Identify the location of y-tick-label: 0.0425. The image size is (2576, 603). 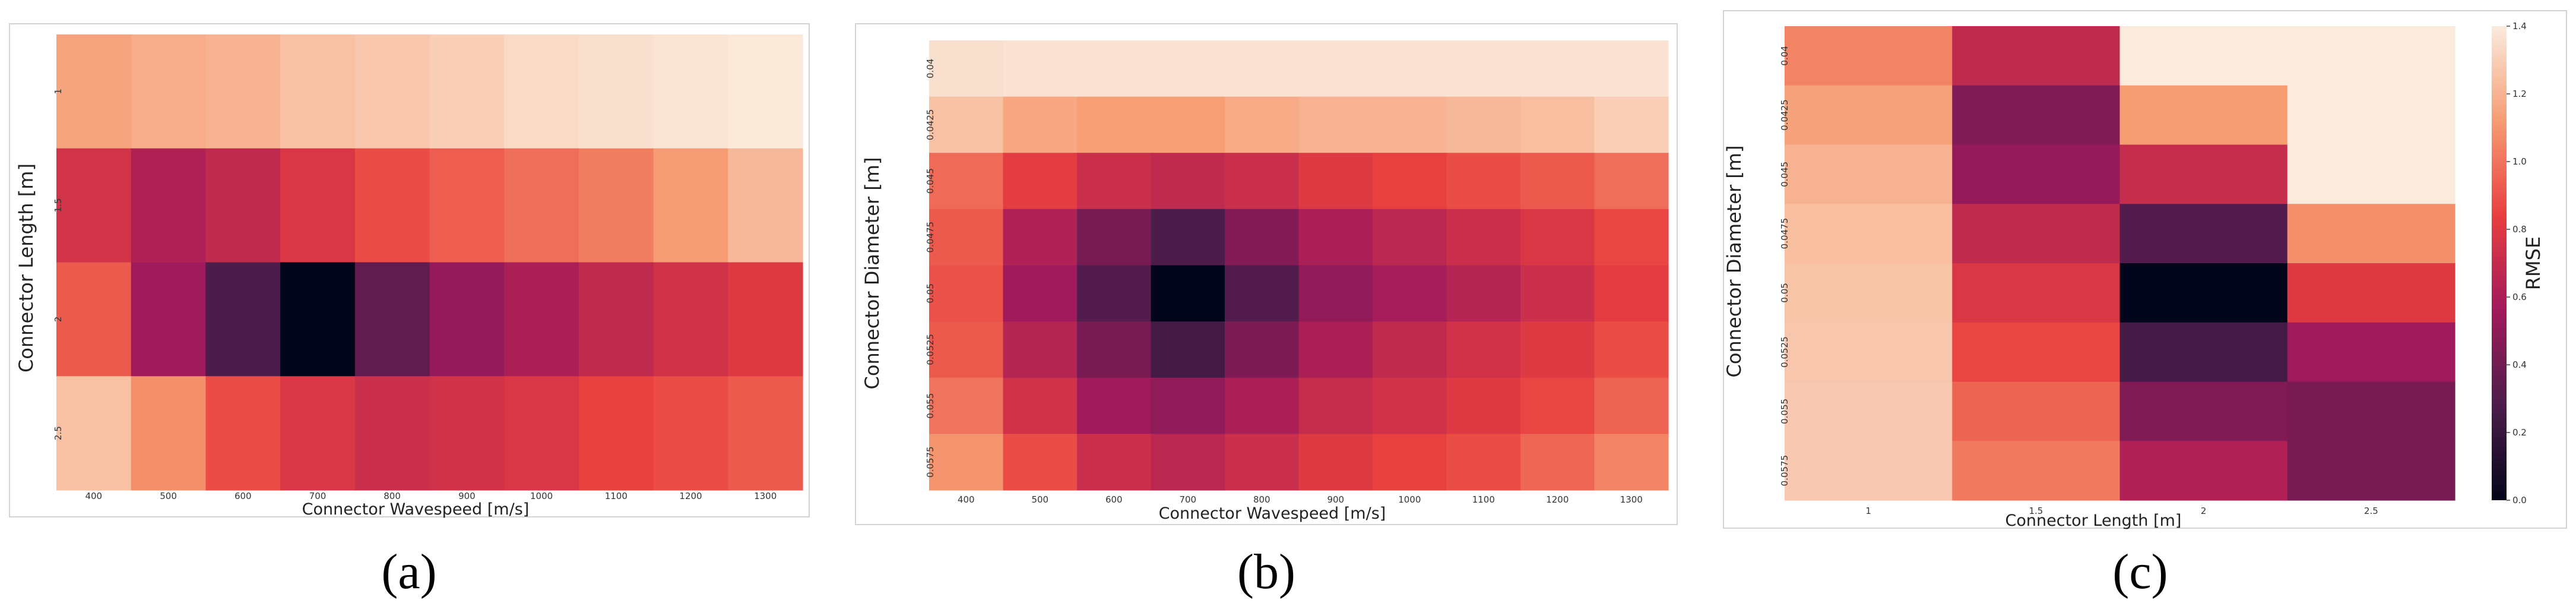
(1784, 115).